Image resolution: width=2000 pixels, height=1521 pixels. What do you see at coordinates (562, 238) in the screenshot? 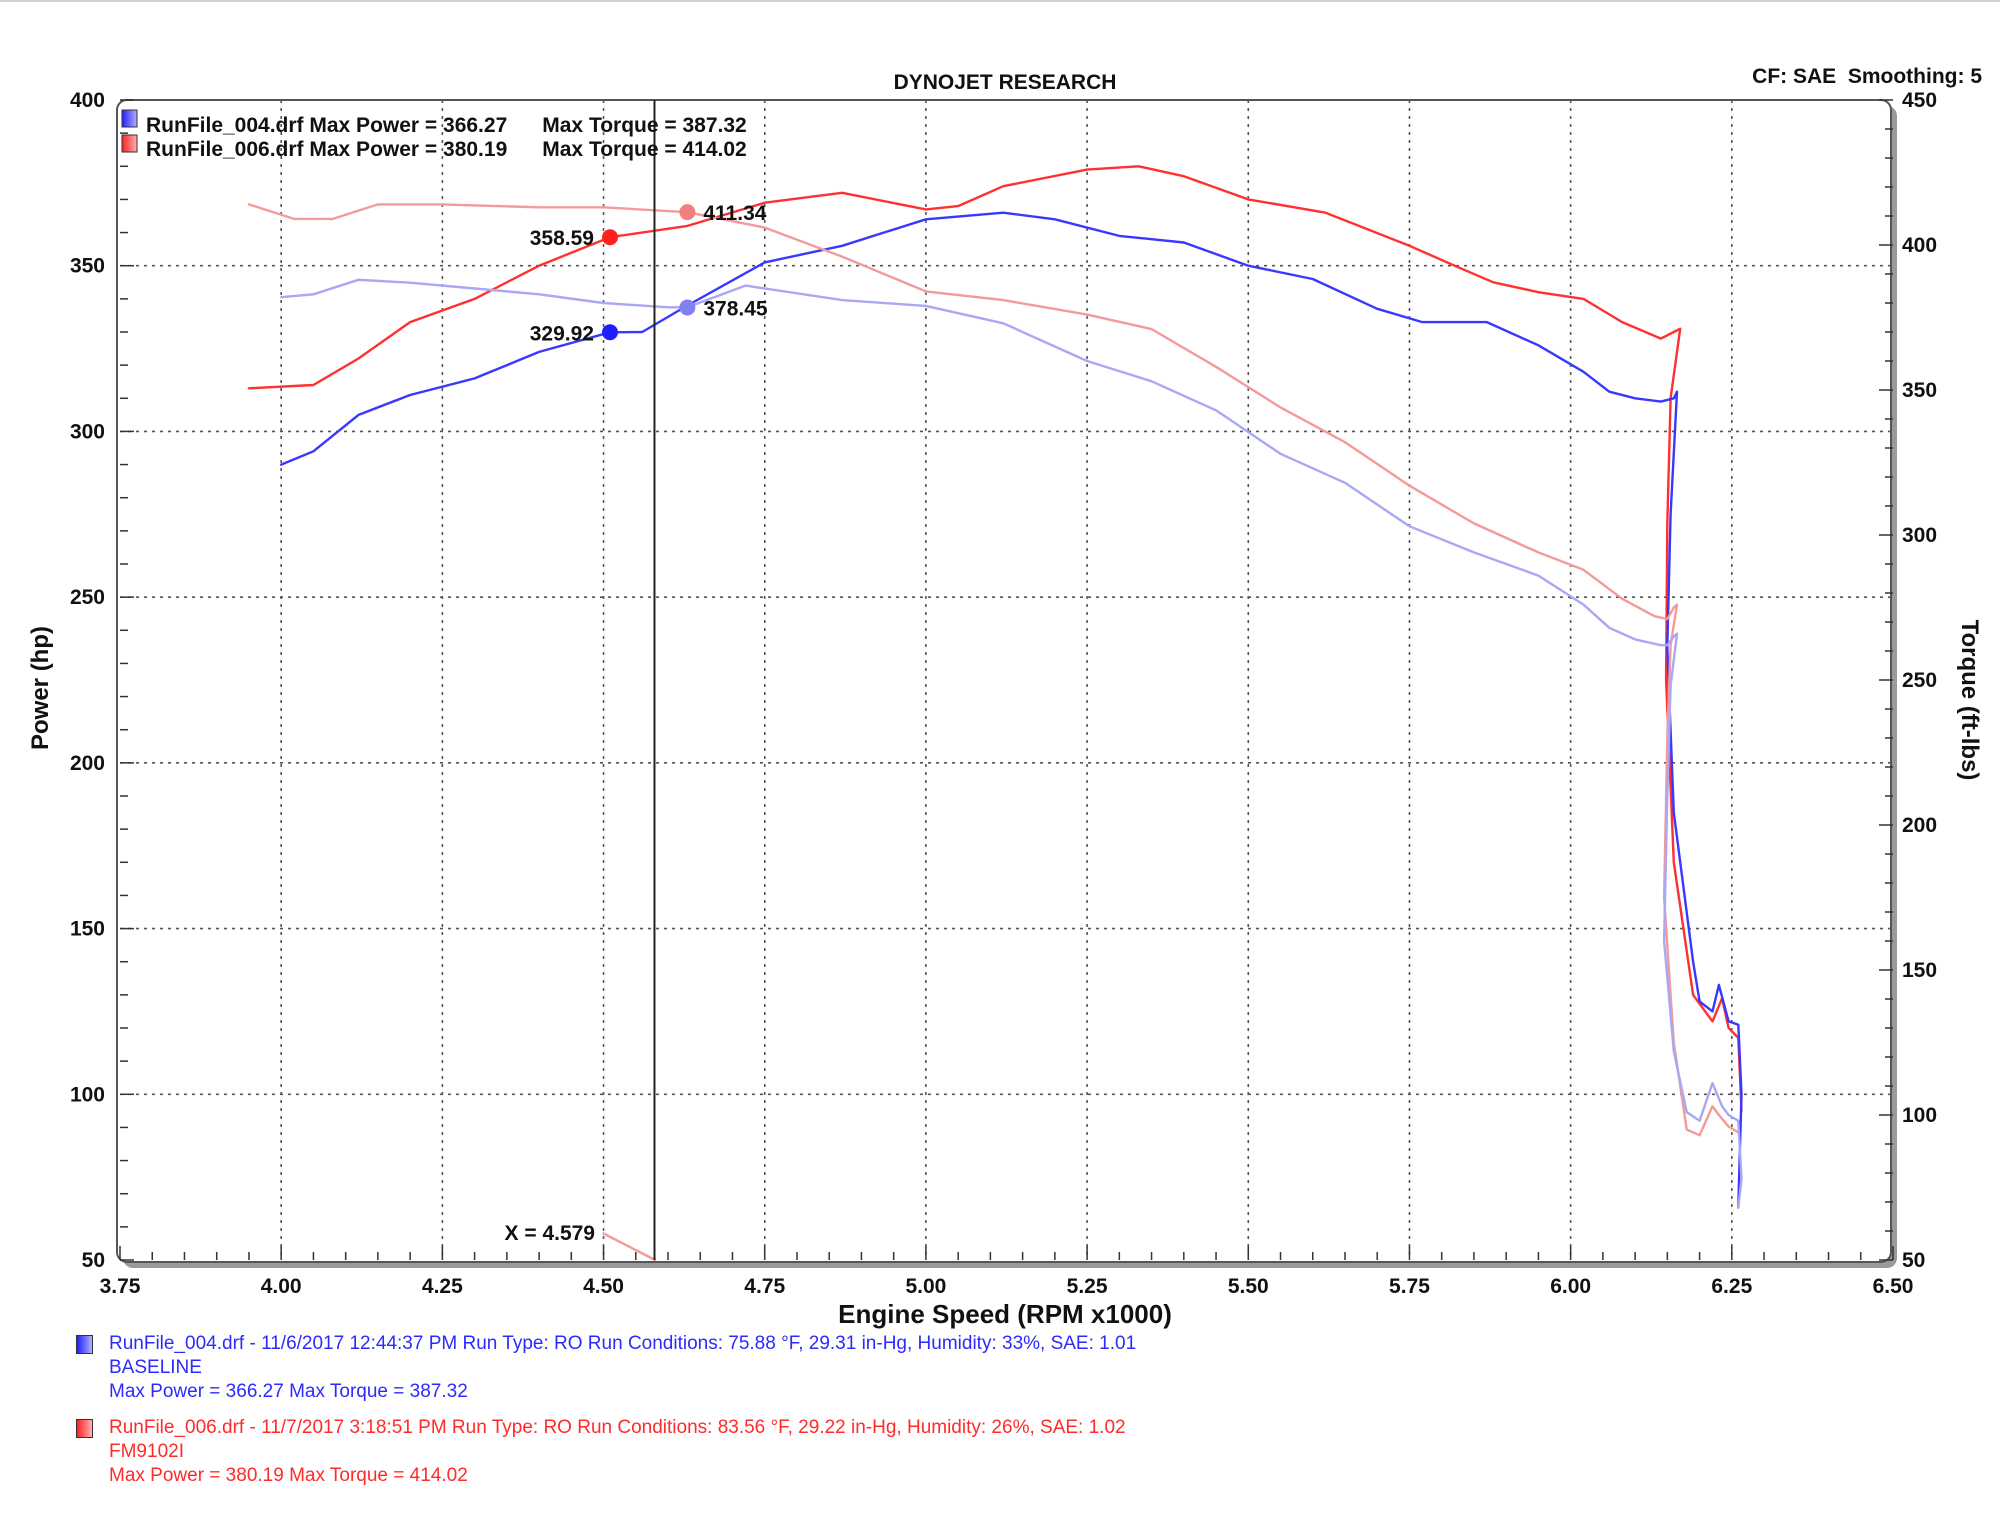
I see `marker-label: 358.59` at bounding box center [562, 238].